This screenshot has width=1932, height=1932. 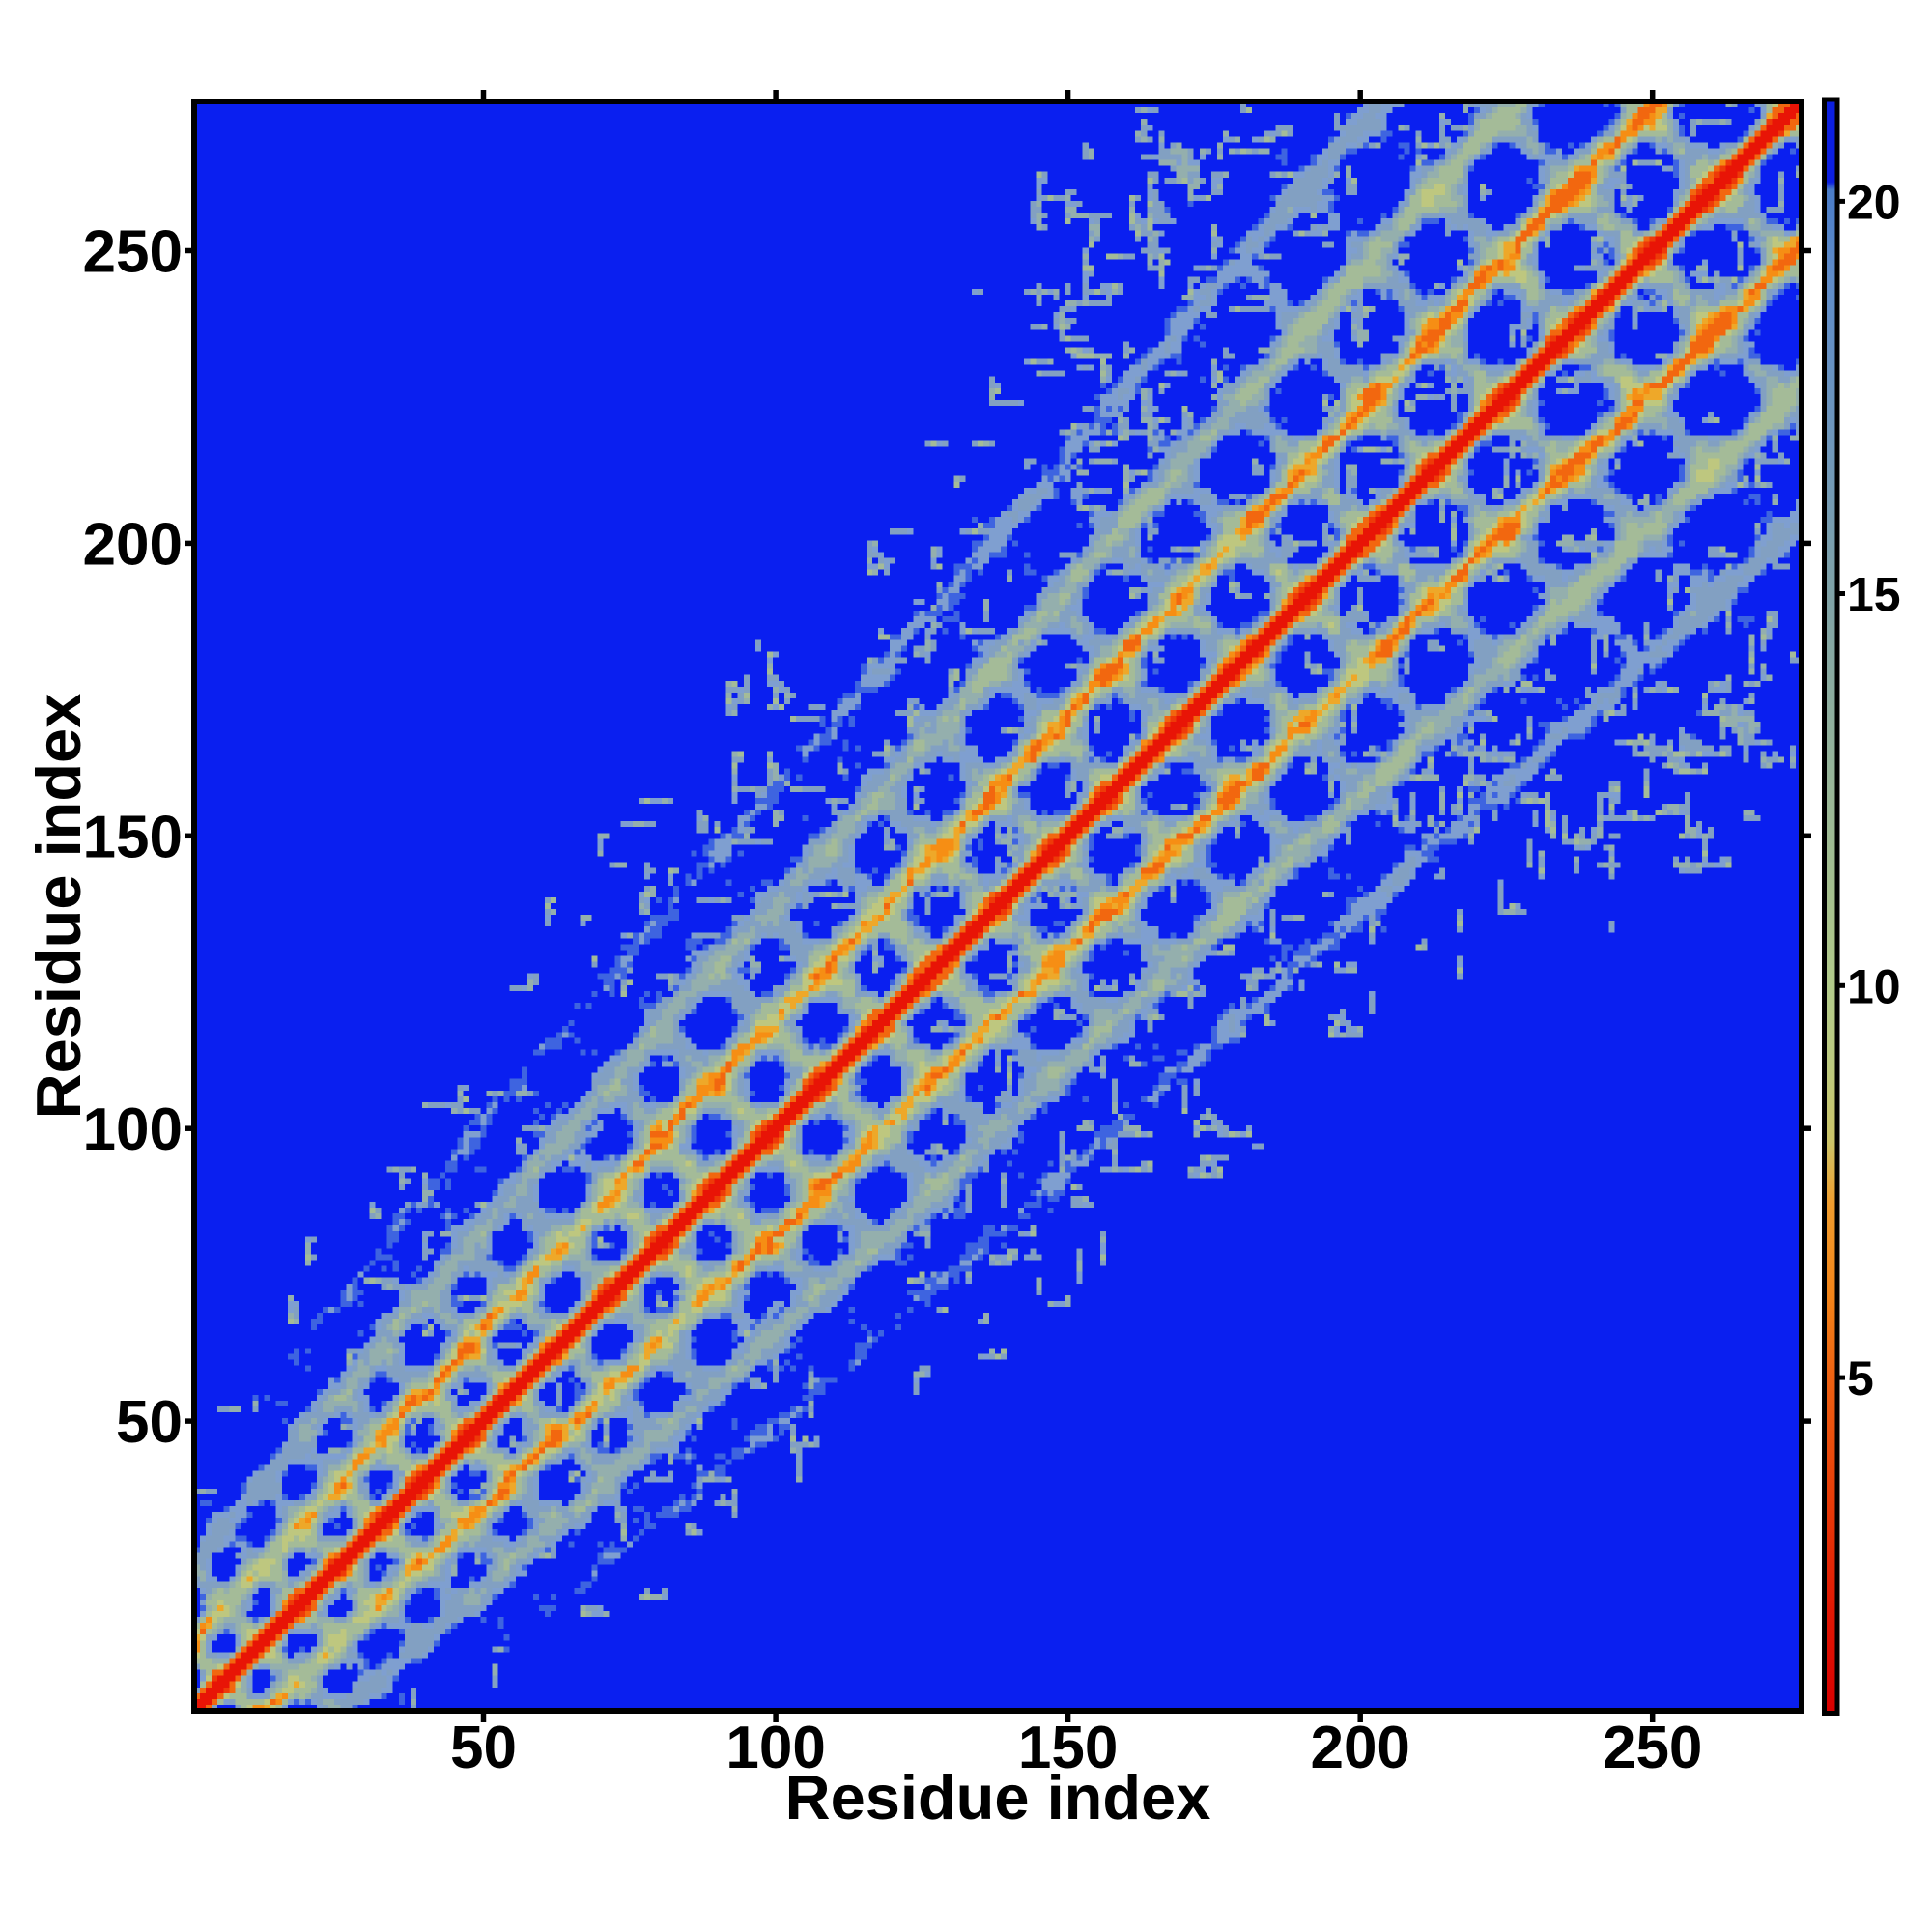 What do you see at coordinates (1874, 202) in the screenshot?
I see `svg-text: 20` at bounding box center [1874, 202].